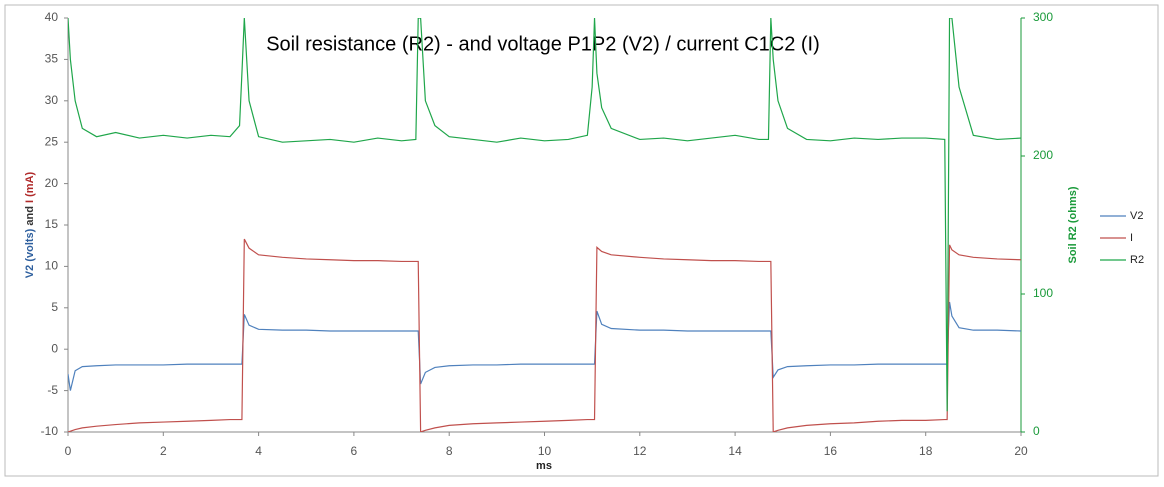 The width and height of the screenshot is (1164, 487). I want to click on x-tick-label: 18, so click(926, 451).